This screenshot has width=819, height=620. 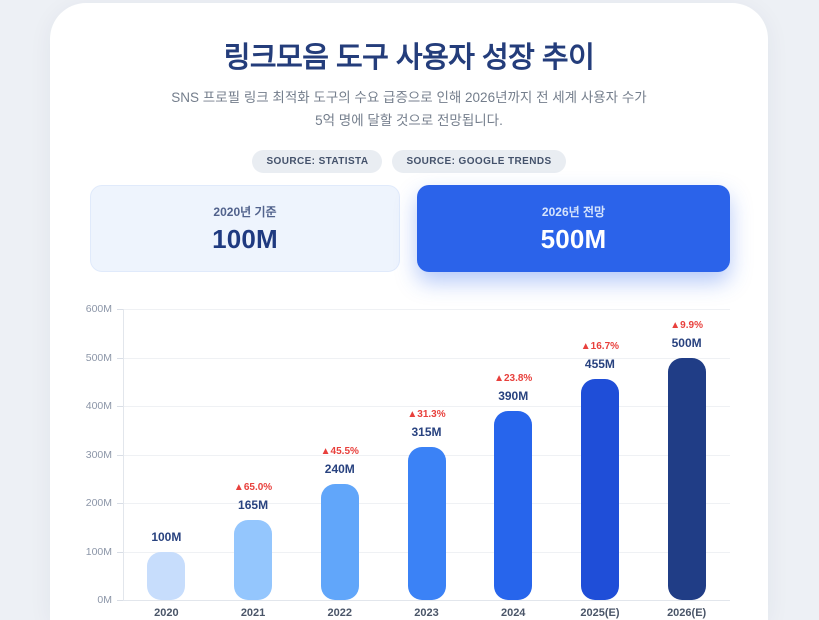 I want to click on bar-growth-label: ▲9.9%, so click(x=686, y=325).